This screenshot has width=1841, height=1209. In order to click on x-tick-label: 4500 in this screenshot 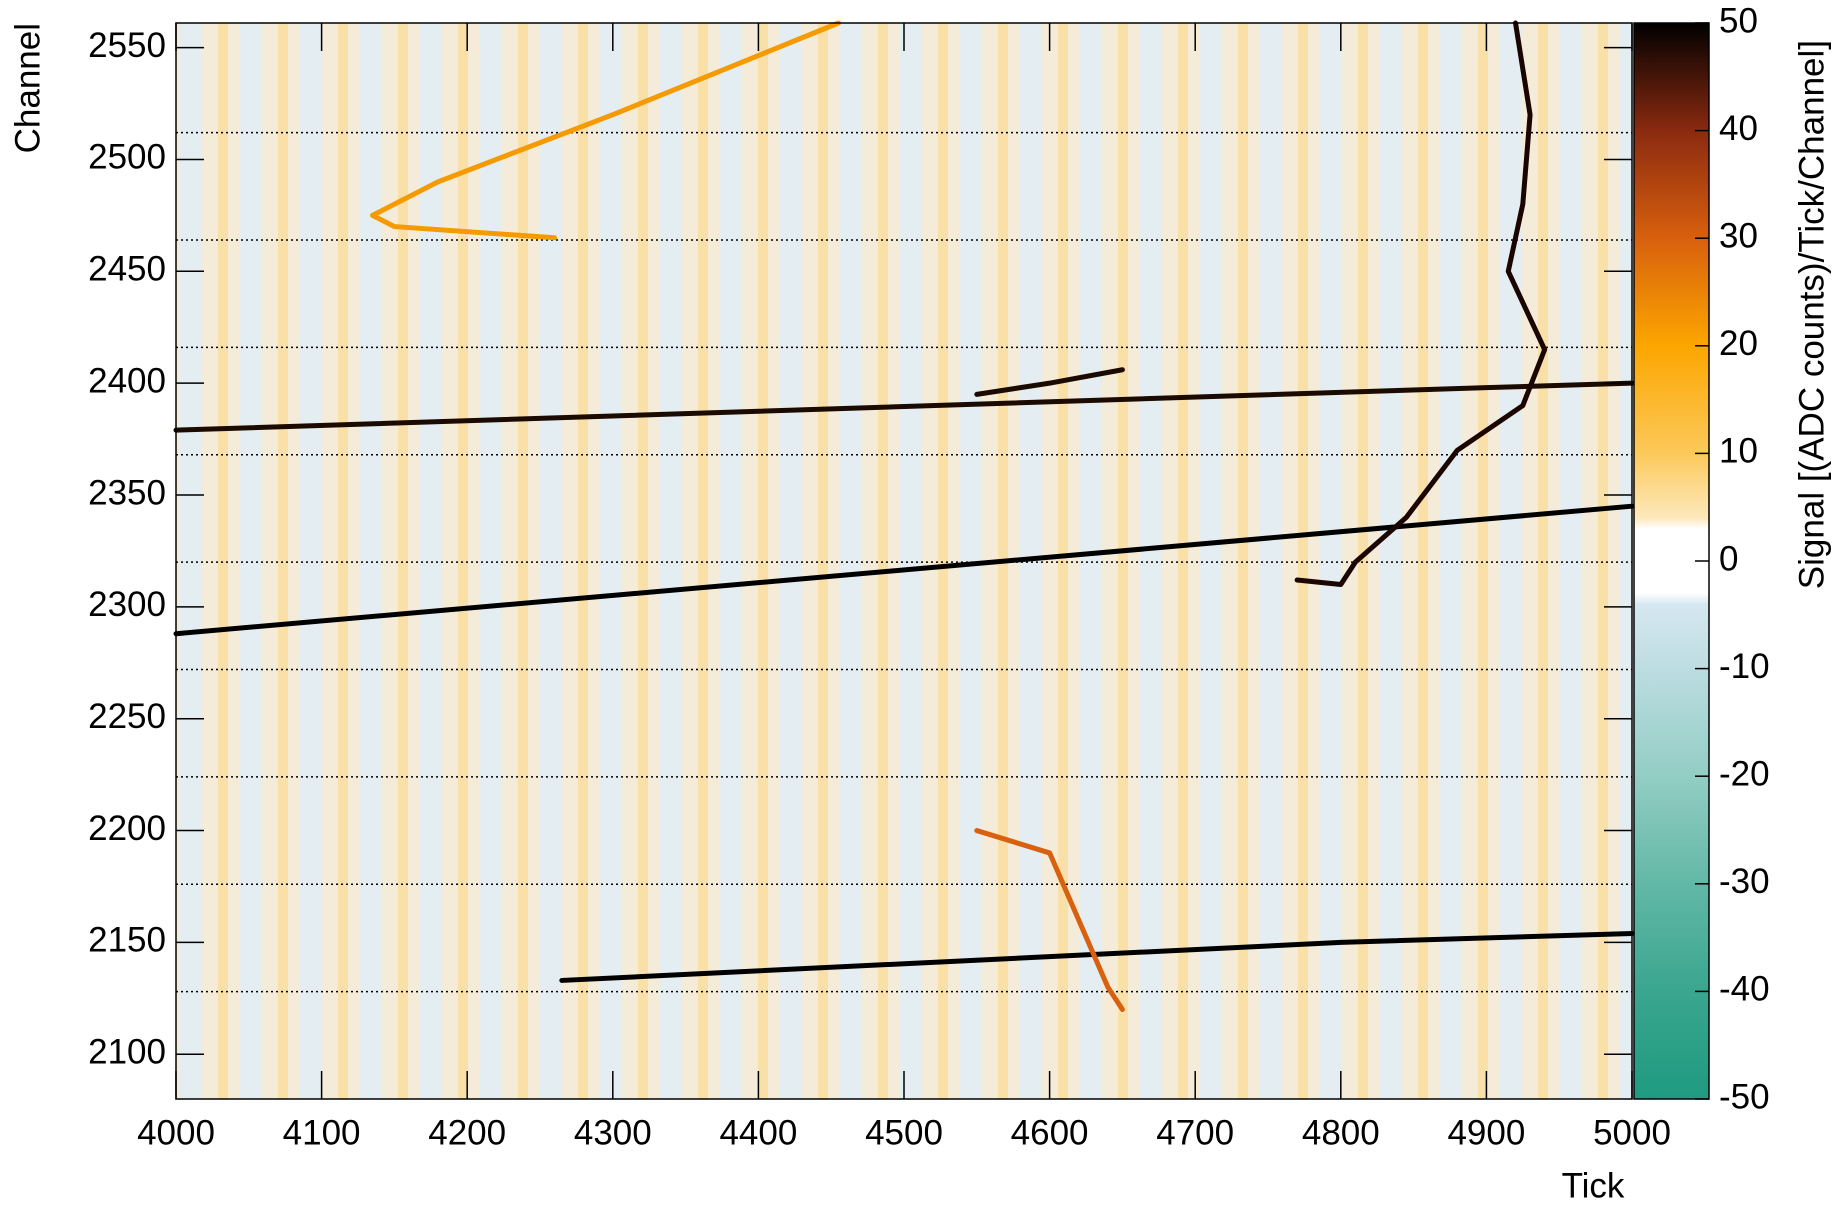, I will do `click(904, 1132)`.